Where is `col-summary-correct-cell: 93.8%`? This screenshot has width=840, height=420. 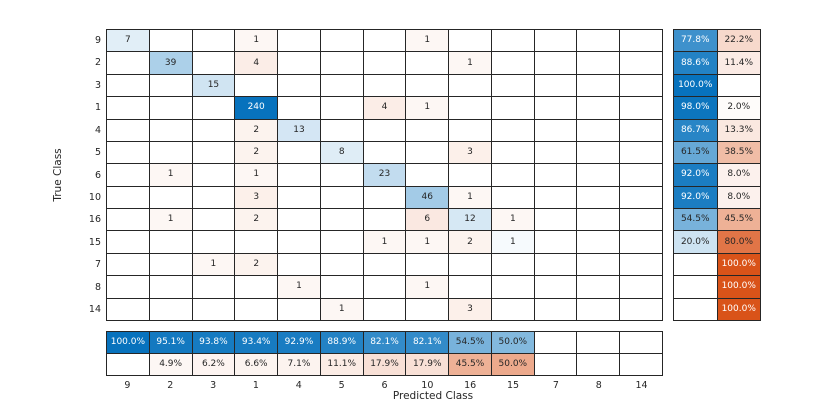
col-summary-correct-cell: 93.8% is located at coordinates (213, 342).